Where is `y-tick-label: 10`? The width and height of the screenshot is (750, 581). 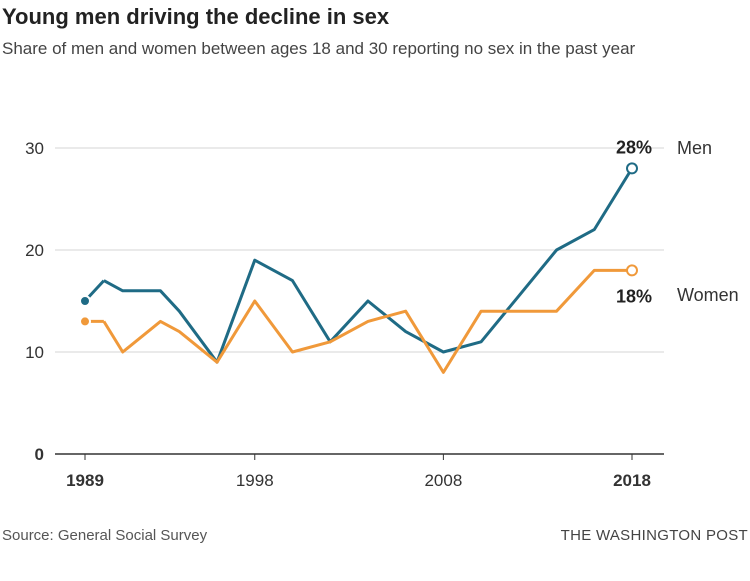
y-tick-label: 10 is located at coordinates (34, 352).